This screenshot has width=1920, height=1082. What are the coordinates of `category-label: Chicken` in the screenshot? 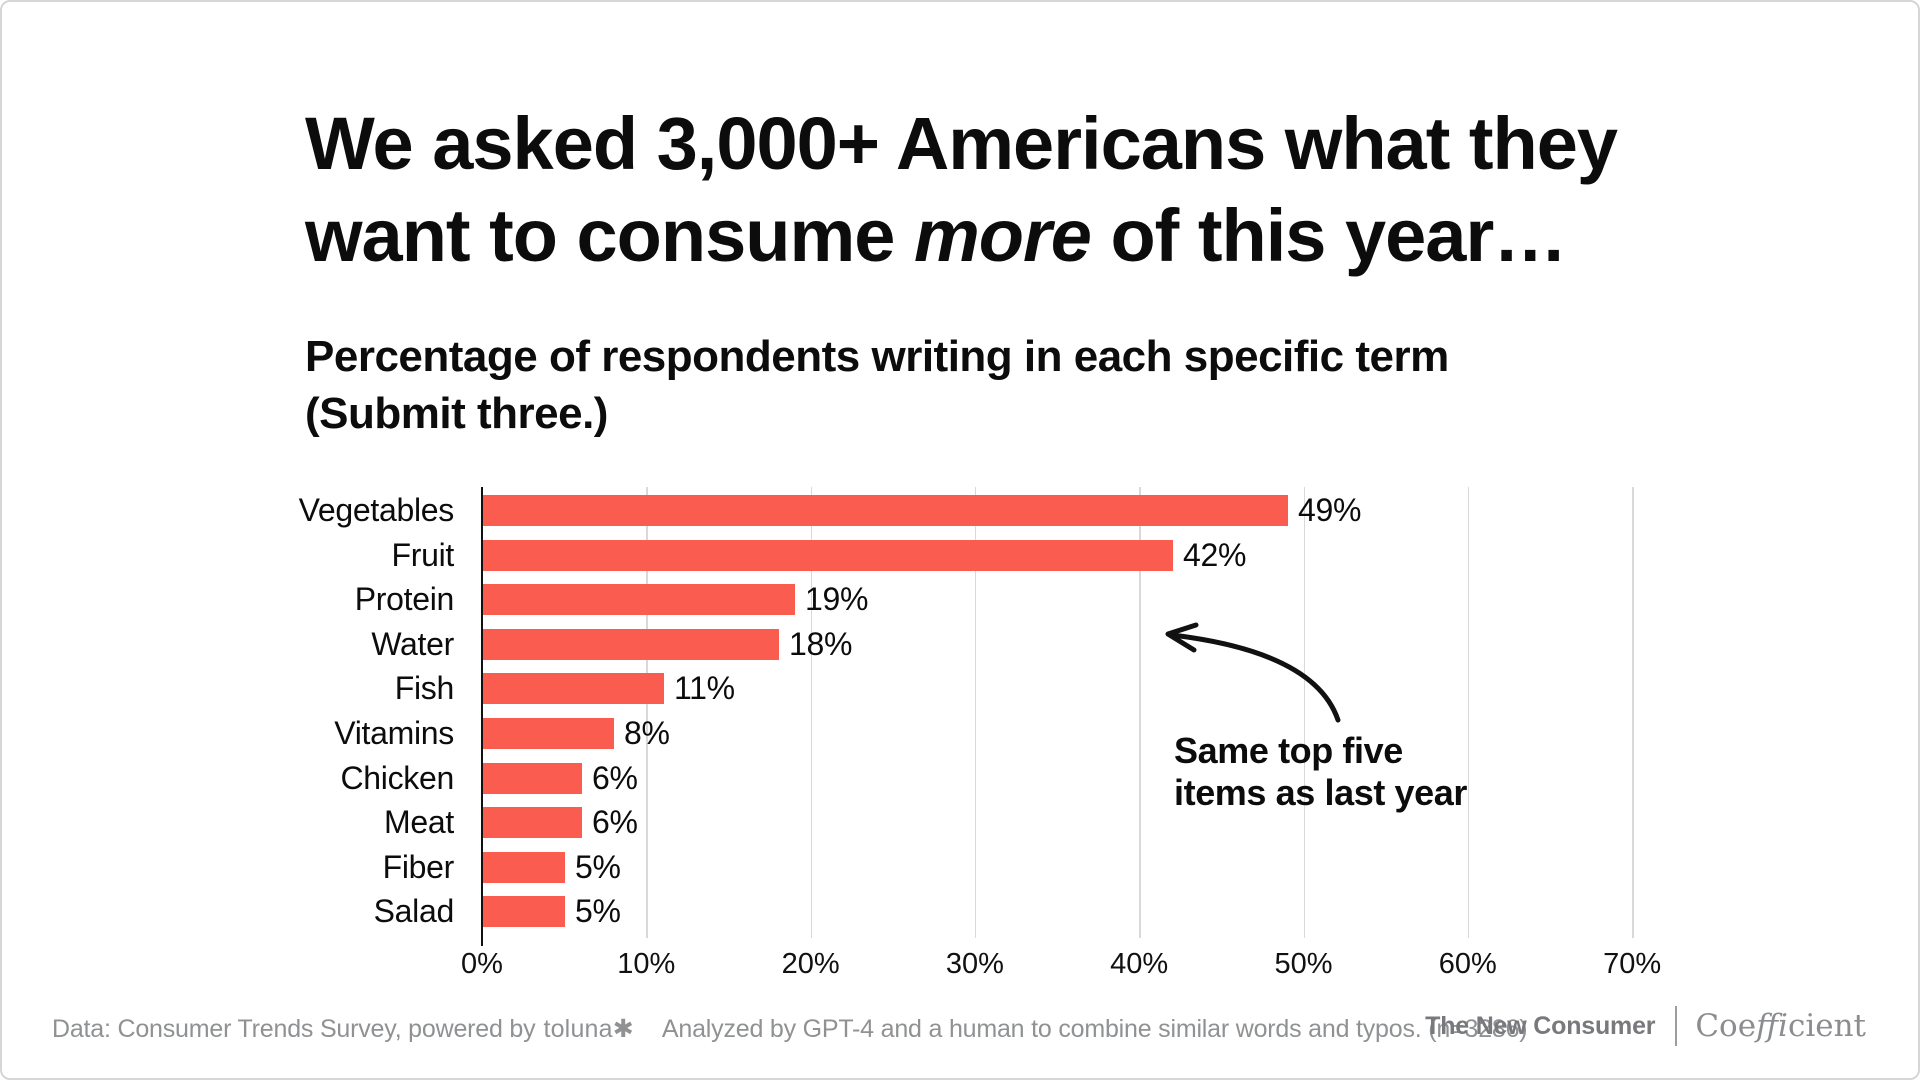 It's located at (397, 777).